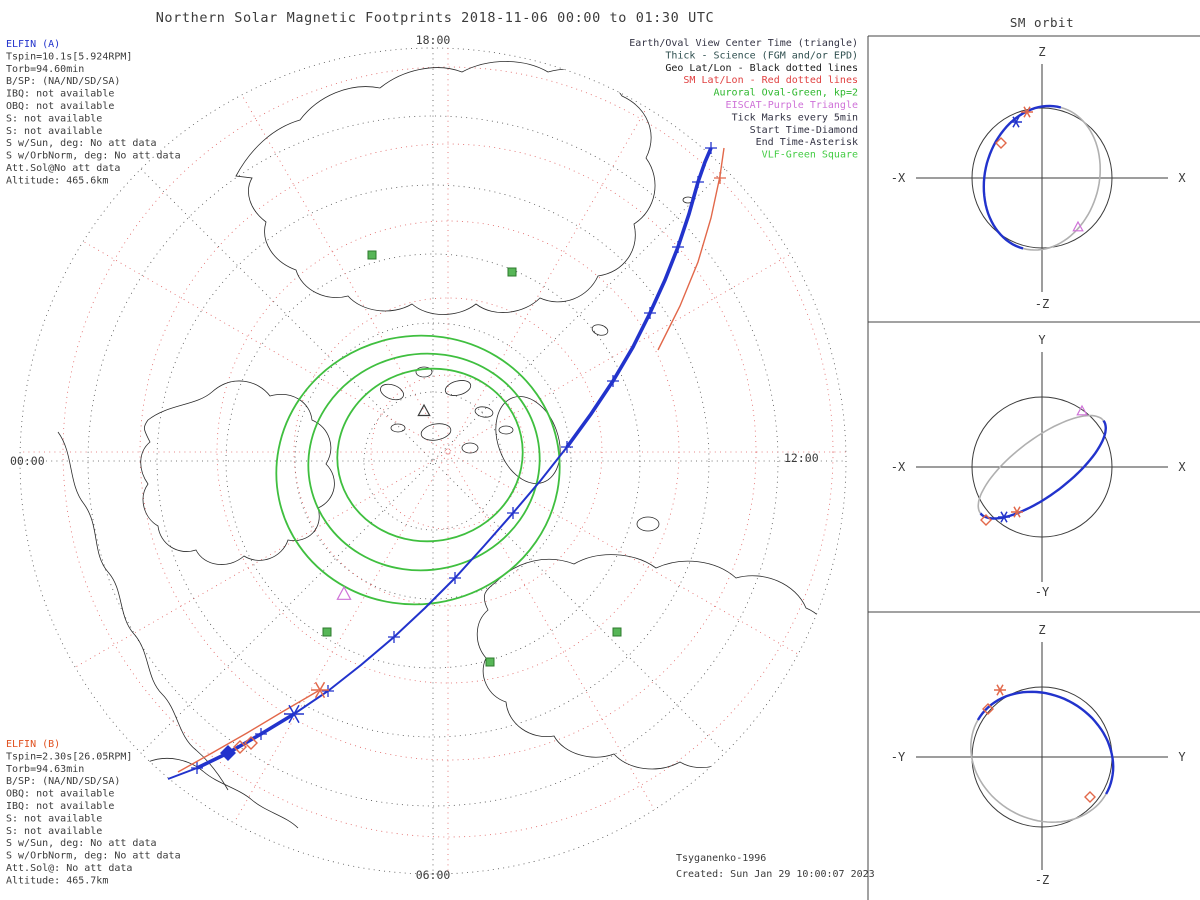 The width and height of the screenshot is (1200, 900). I want to click on satellite-info-line: Att.Sol@No att data, so click(63, 168).